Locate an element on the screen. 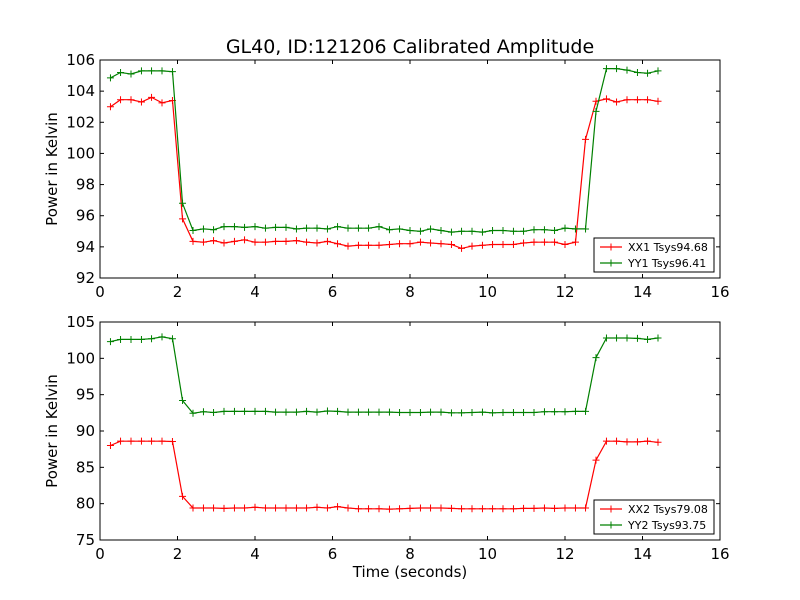 This screenshot has height=600, width=800. y-axis-label: Power in Kelvin is located at coordinates (52, 169).